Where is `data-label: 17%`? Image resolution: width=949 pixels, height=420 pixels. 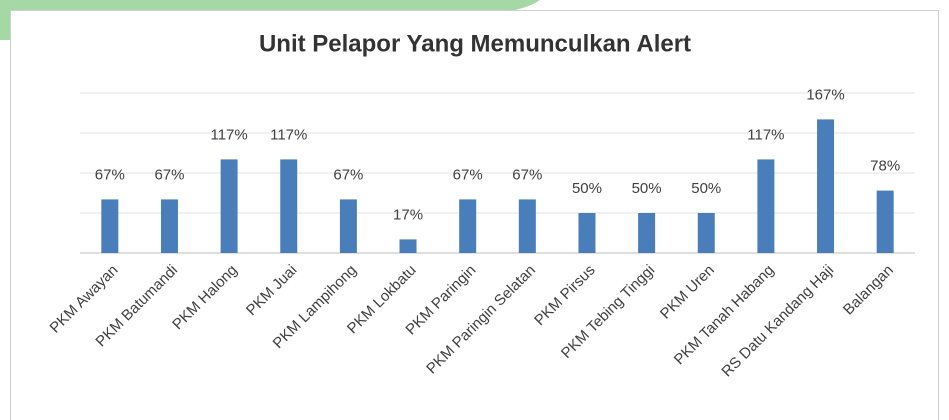 data-label: 17% is located at coordinates (408, 214).